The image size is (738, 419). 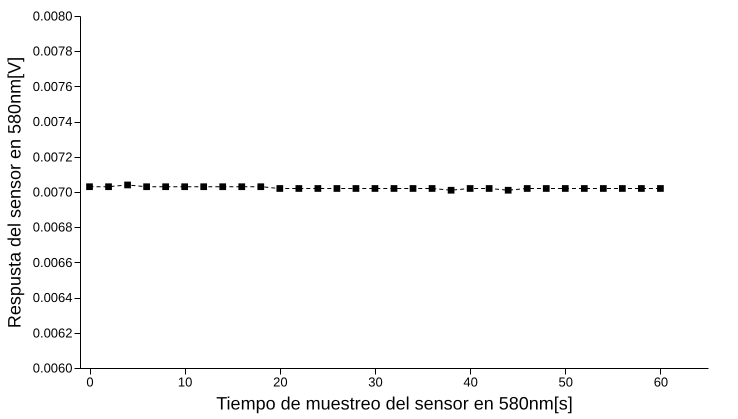 What do you see at coordinates (52, 192) in the screenshot?
I see `y-tick-label: 0.0070` at bounding box center [52, 192].